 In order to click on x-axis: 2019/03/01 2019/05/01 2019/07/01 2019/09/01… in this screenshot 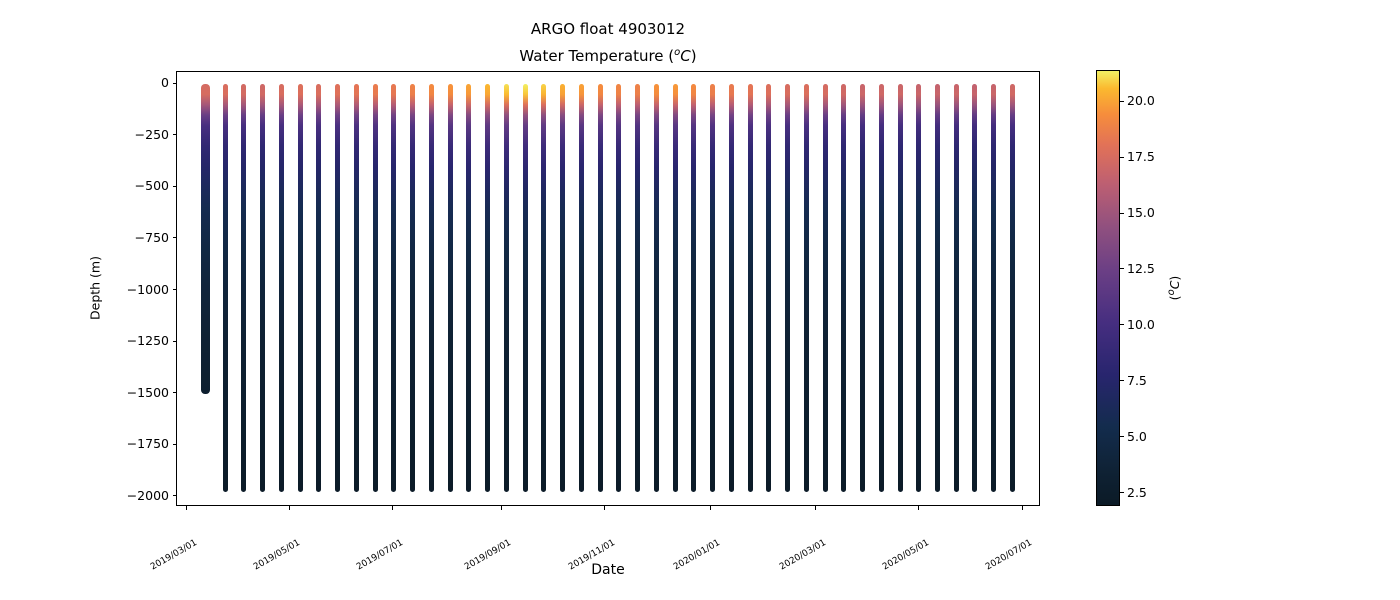, I will do `click(594, 539)`.